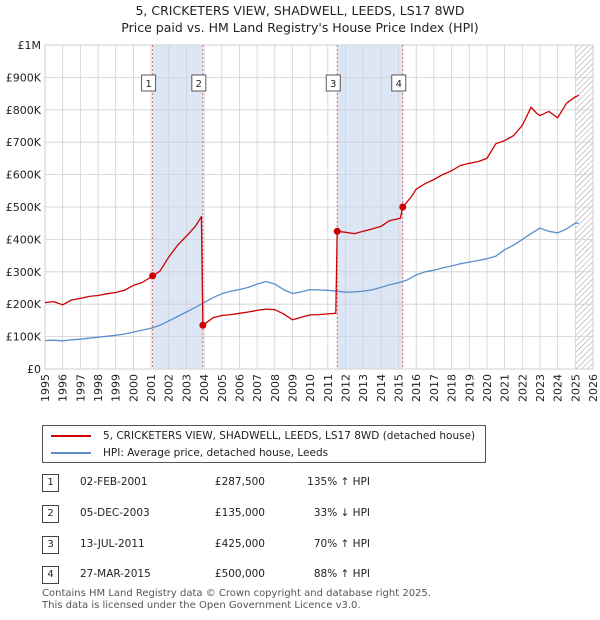  I want to click on y-tick-label: £500K, so click(24, 207).